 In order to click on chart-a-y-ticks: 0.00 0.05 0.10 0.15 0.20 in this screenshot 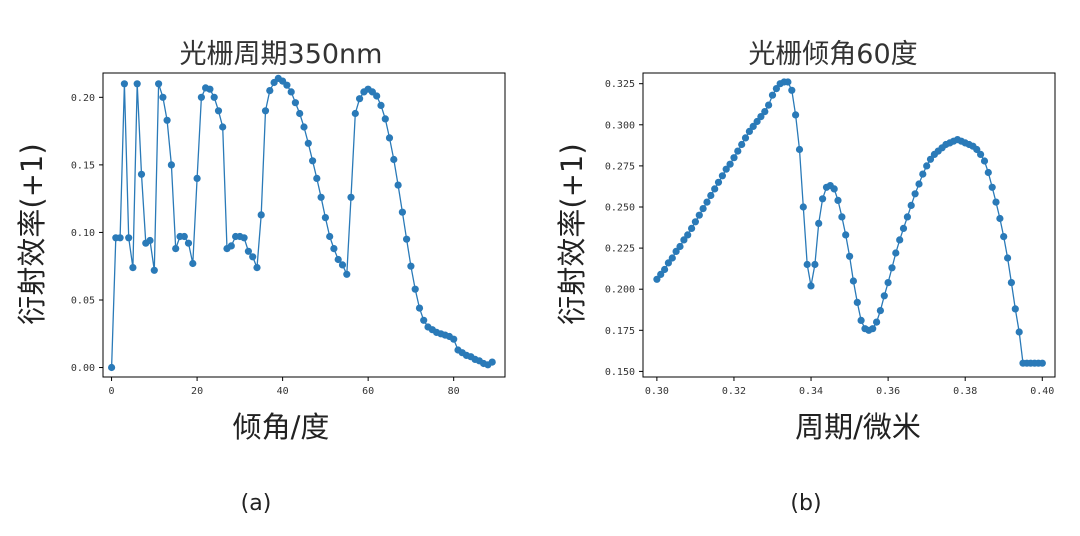, I will do `click(87, 233)`.